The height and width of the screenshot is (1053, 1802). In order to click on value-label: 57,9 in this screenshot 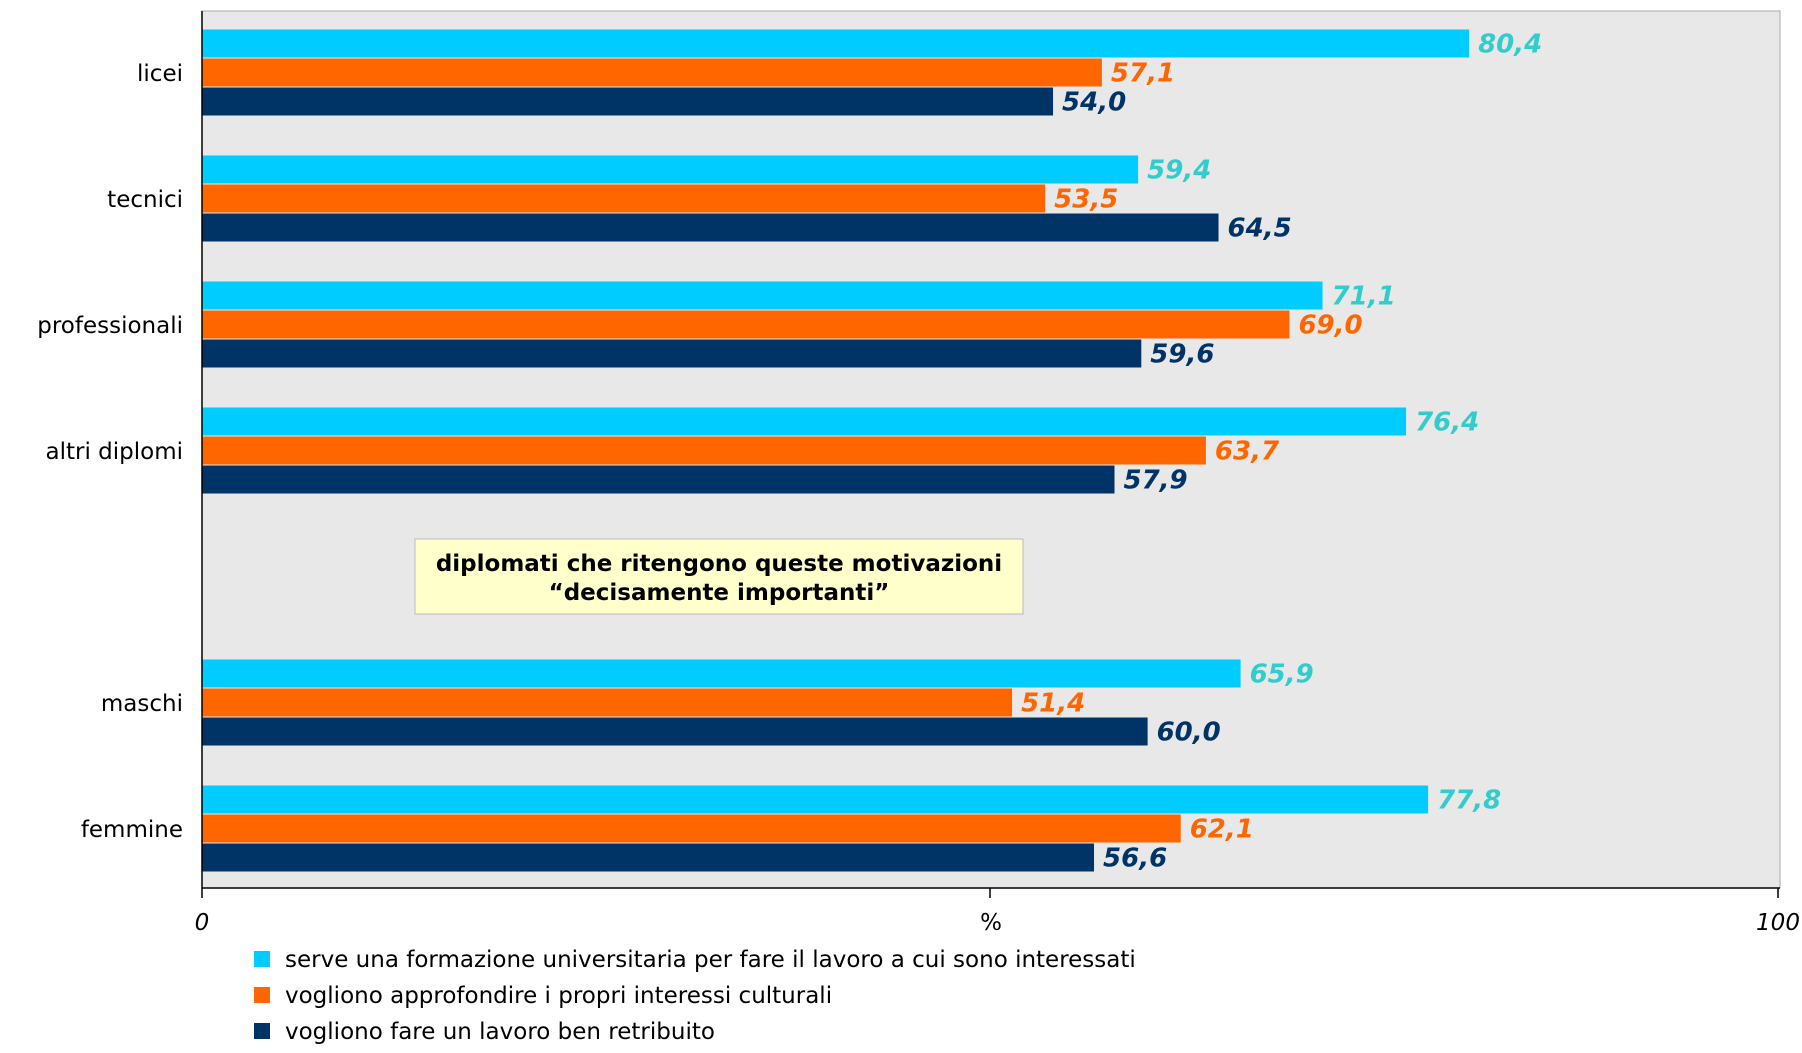, I will do `click(1156, 481)`.